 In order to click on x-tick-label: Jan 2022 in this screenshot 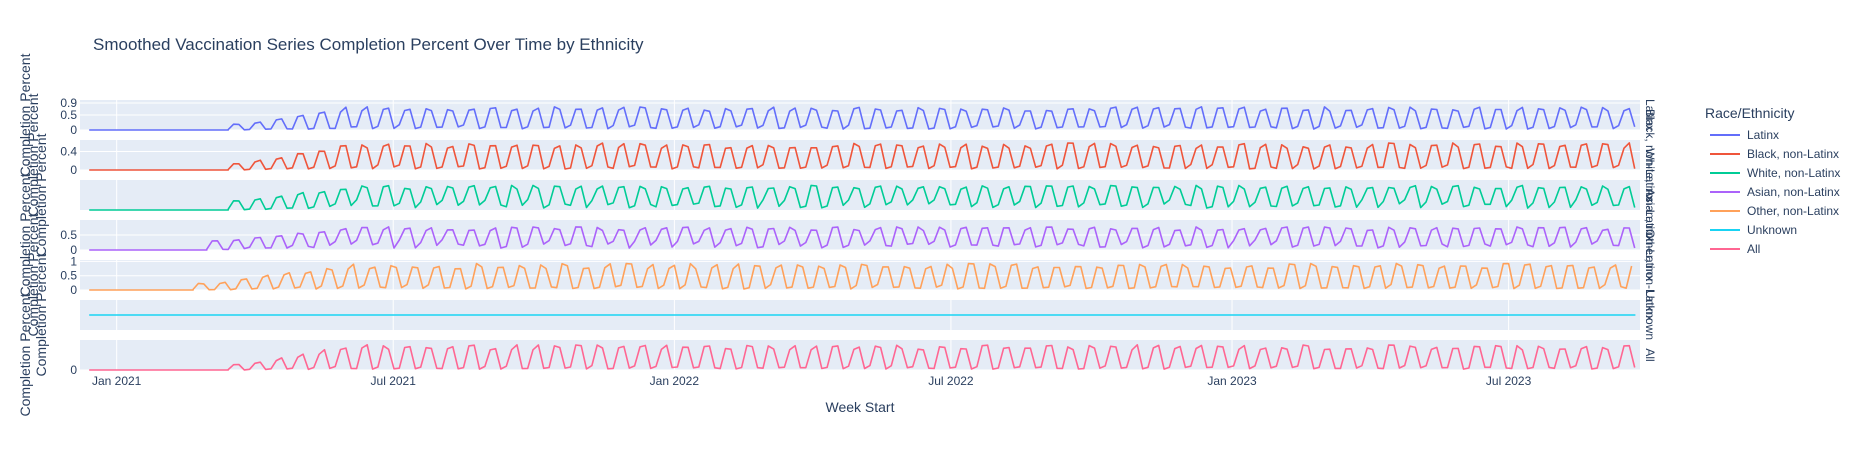, I will do `click(675, 381)`.